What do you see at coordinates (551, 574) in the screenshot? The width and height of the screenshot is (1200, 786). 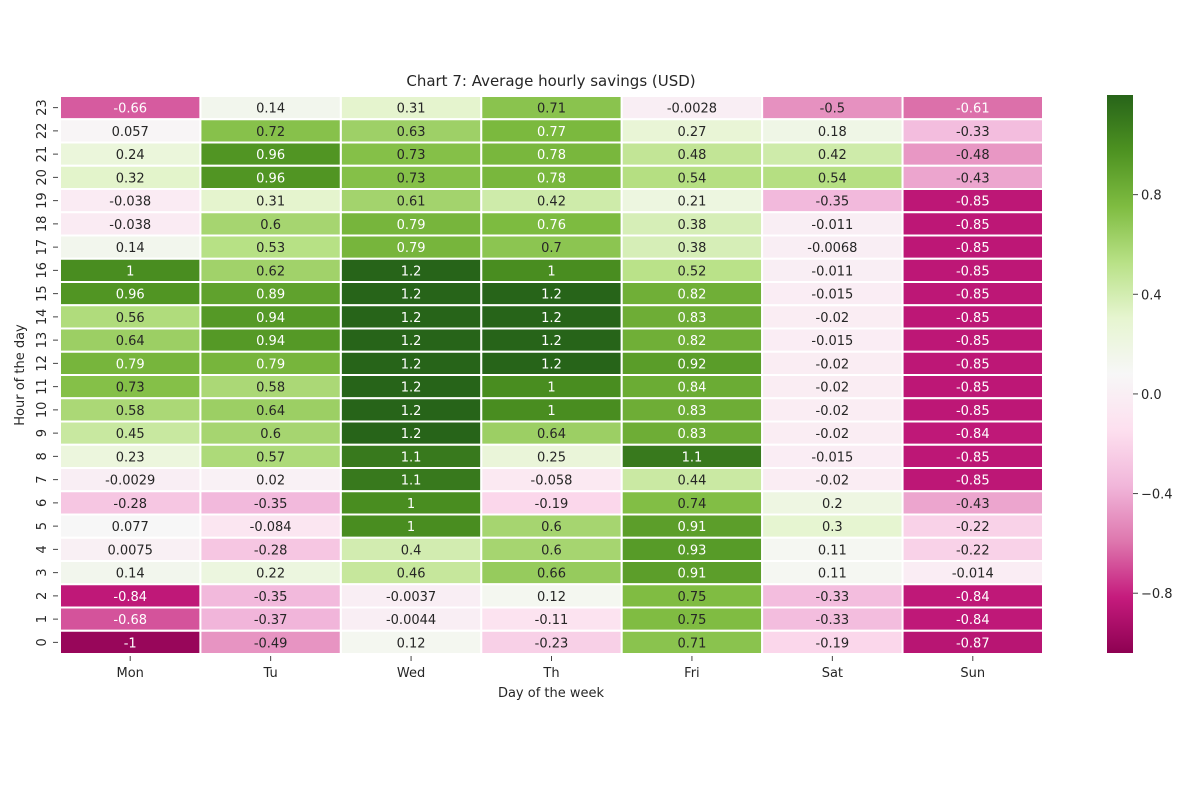 I see `cell-value-label: 0.66` at bounding box center [551, 574].